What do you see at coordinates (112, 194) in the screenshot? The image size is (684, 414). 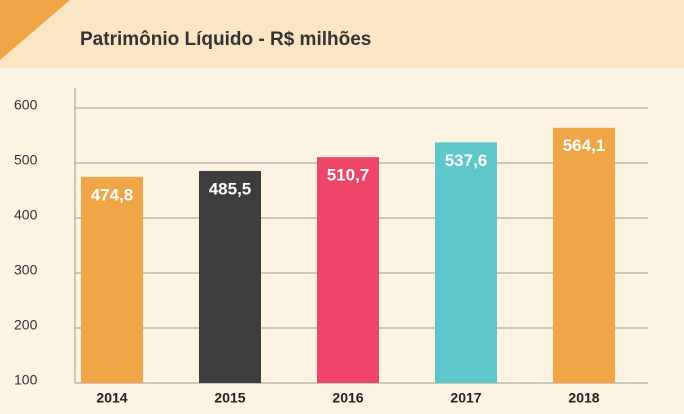 I see `value-label: 474,8` at bounding box center [112, 194].